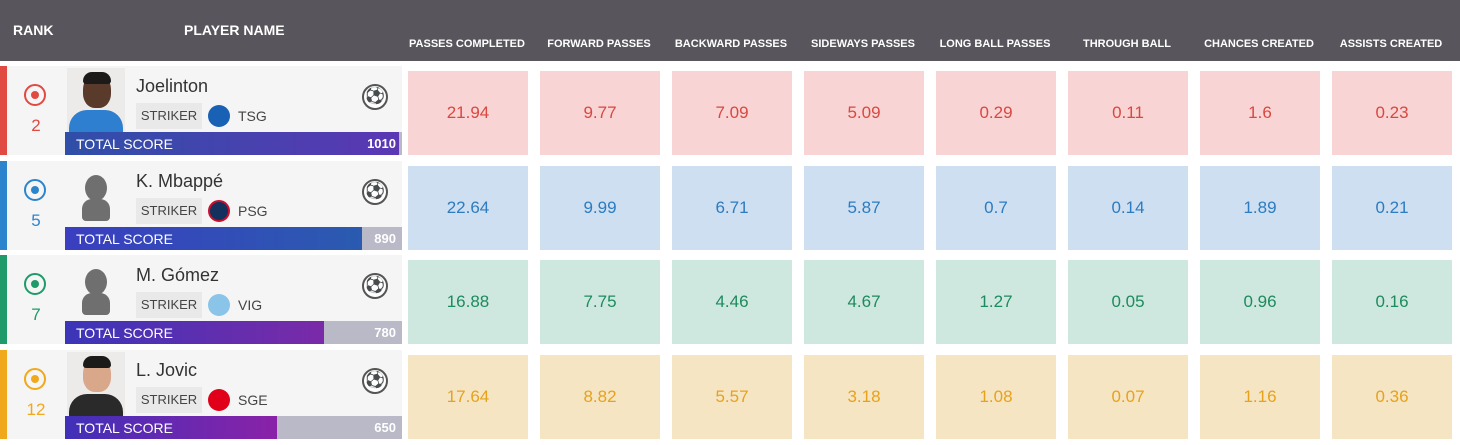  Describe the element at coordinates (36, 314) in the screenshot. I see `rank-number: 7` at that location.